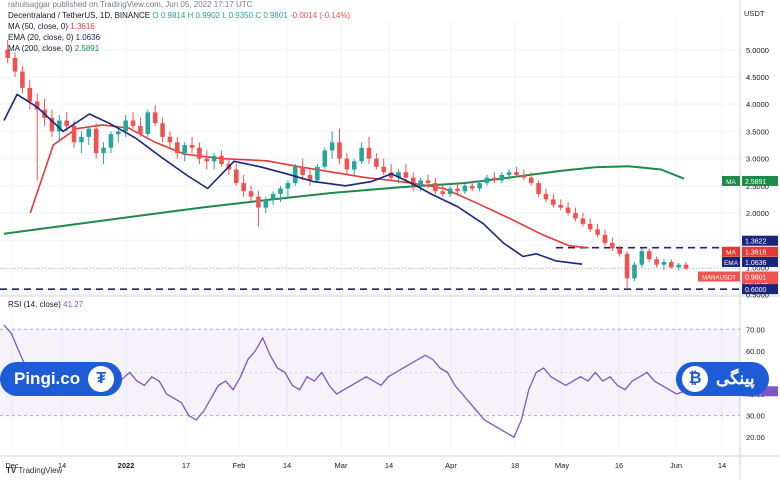 This screenshot has height=480, width=780. Describe the element at coordinates (40, 470) in the screenshot. I see `tv-logo-text: TradingView` at that location.